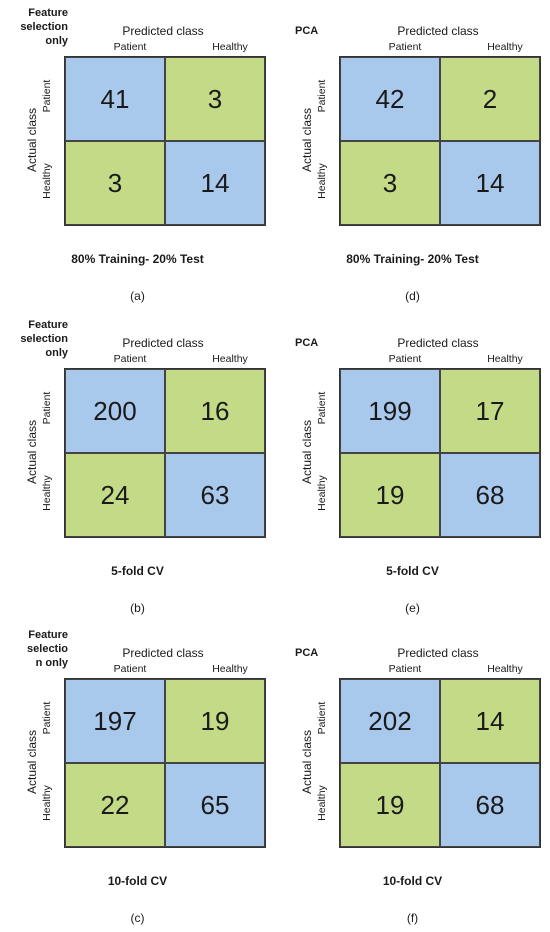  What do you see at coordinates (137, 918) in the screenshot?
I see `panel-sublabel: (c)` at bounding box center [137, 918].